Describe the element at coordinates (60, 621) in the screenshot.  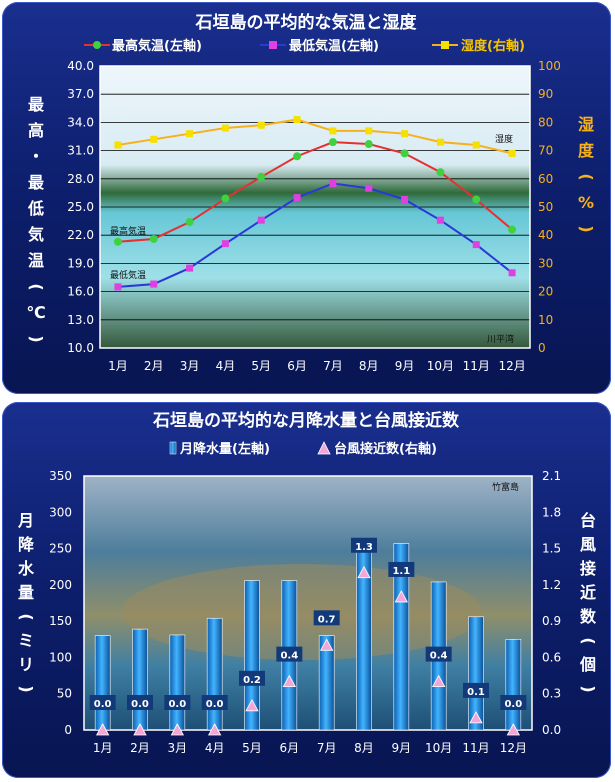
I see `left-tick-label: 150` at that location.